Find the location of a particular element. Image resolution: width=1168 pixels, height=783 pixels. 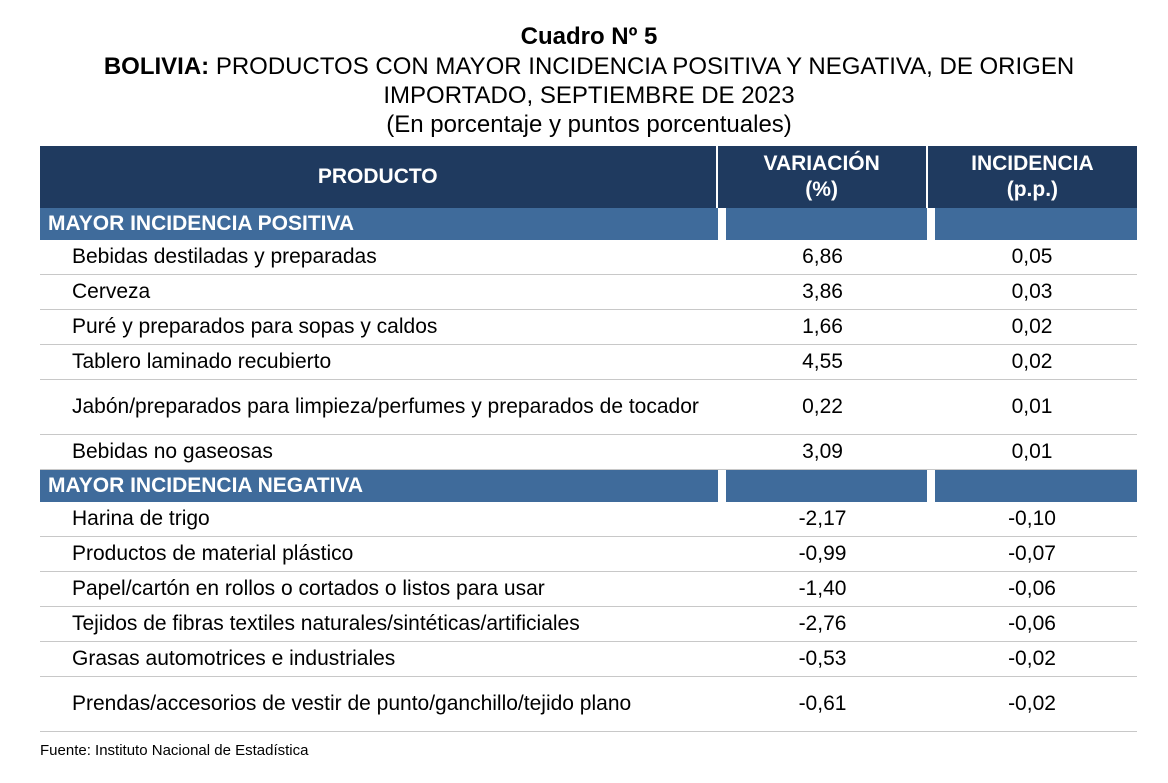

row-variation: 3,09 is located at coordinates (822, 451).